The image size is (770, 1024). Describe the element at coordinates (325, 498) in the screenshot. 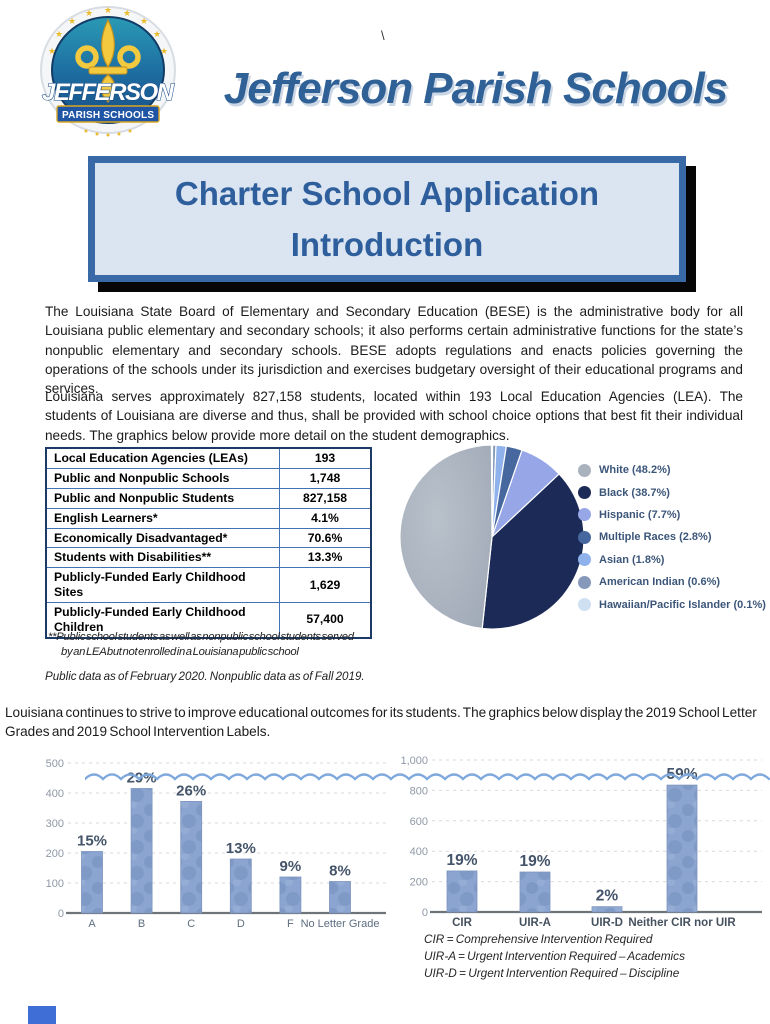

I see `table-row-value: 827,158` at that location.